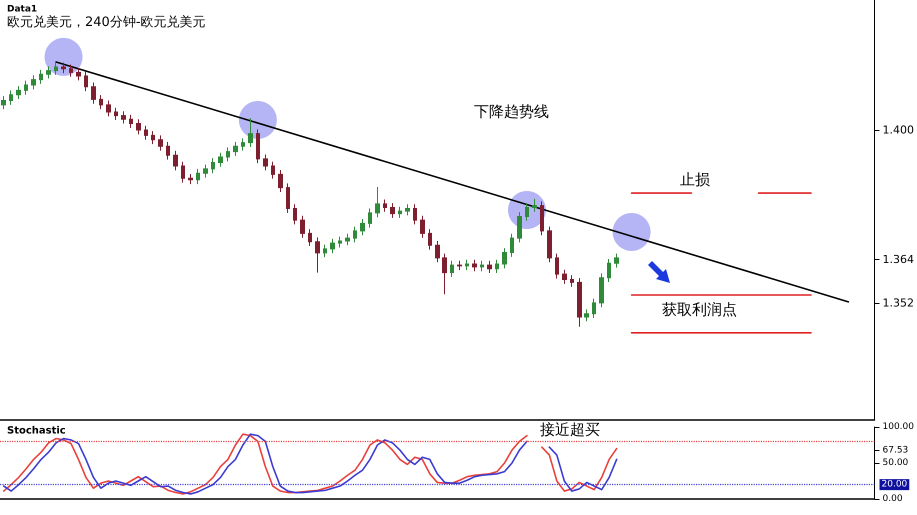 The height and width of the screenshot is (515, 917). I want to click on y-tick-label: 67.53, so click(895, 450).